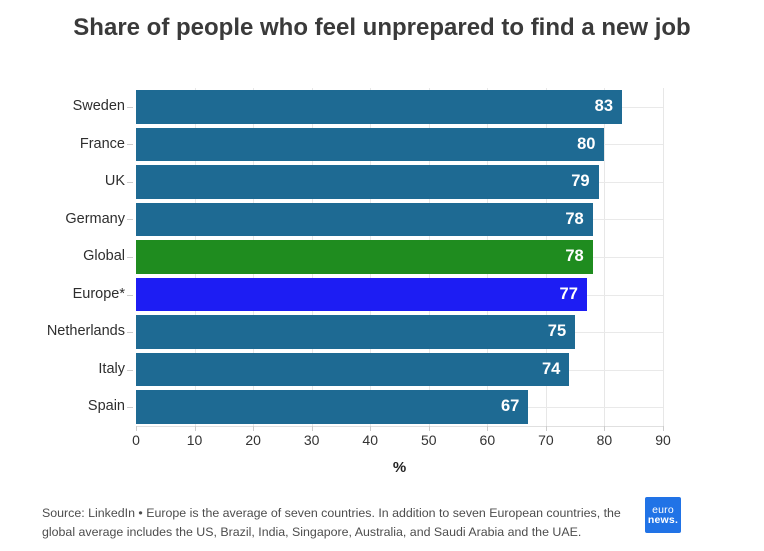 The image size is (764, 551). Describe the element at coordinates (586, 143) in the screenshot. I see `bar-value-label: 80` at that location.